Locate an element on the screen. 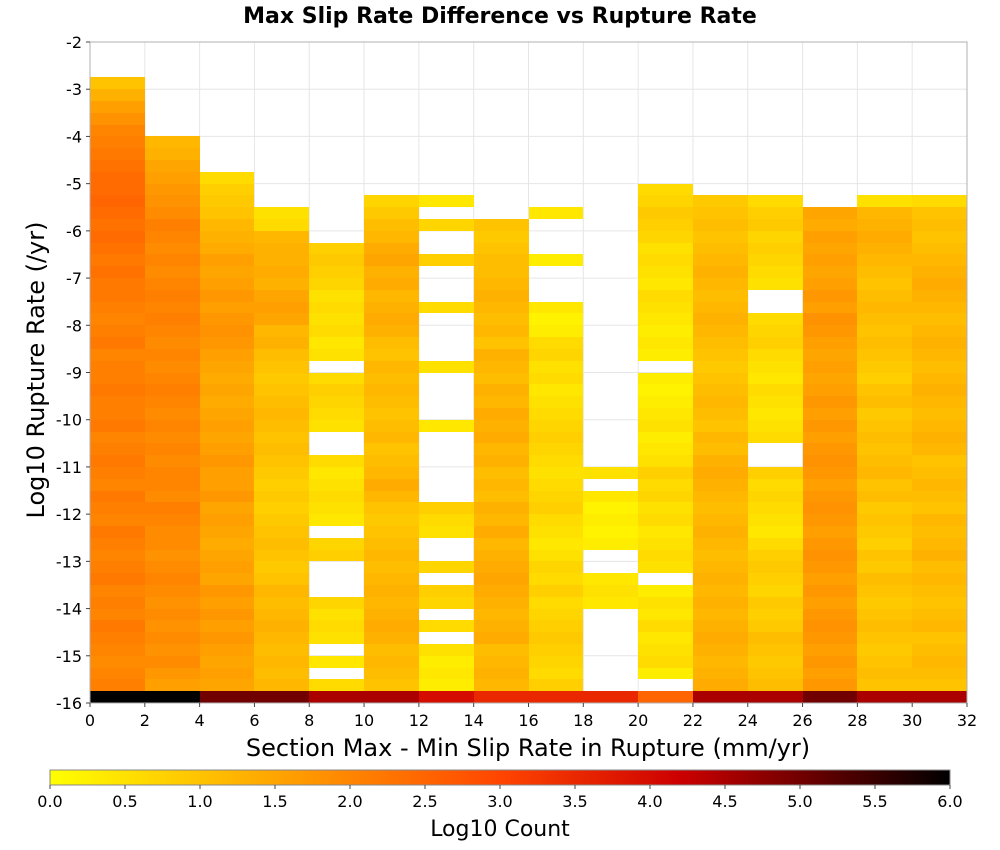 The height and width of the screenshot is (850, 1000). x-axis-ticks: 0 2 4 6 8 10 12 14 16 18 20 22 24 26 28 30 32 is located at coordinates (531, 716).